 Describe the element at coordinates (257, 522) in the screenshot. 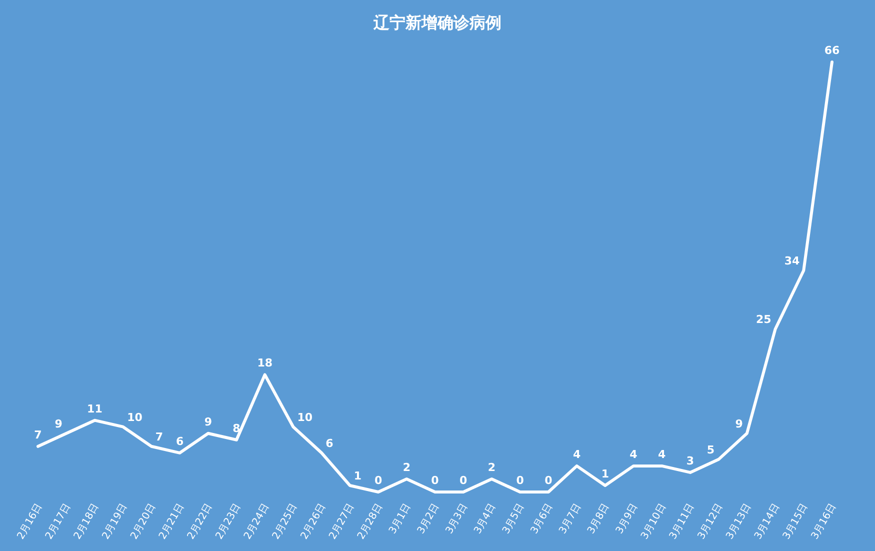

I see `x-tick-label: 2月24日` at that location.